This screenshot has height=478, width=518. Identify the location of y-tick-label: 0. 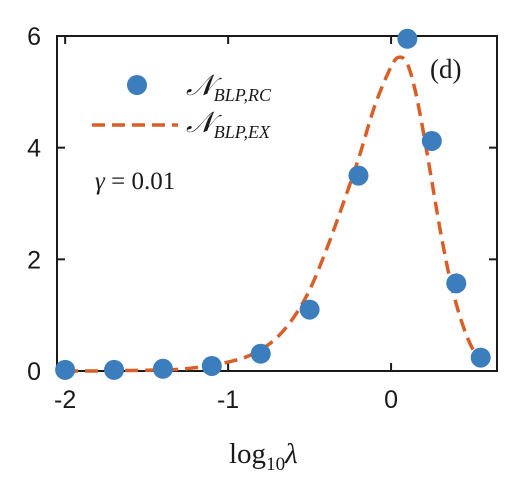
(34, 372).